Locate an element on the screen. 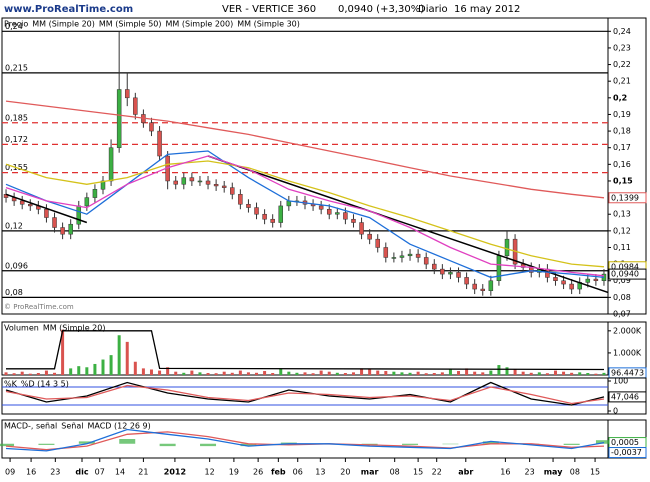 This screenshot has height=482, width=650. y-tick-label: 0,13 is located at coordinates (622, 214).